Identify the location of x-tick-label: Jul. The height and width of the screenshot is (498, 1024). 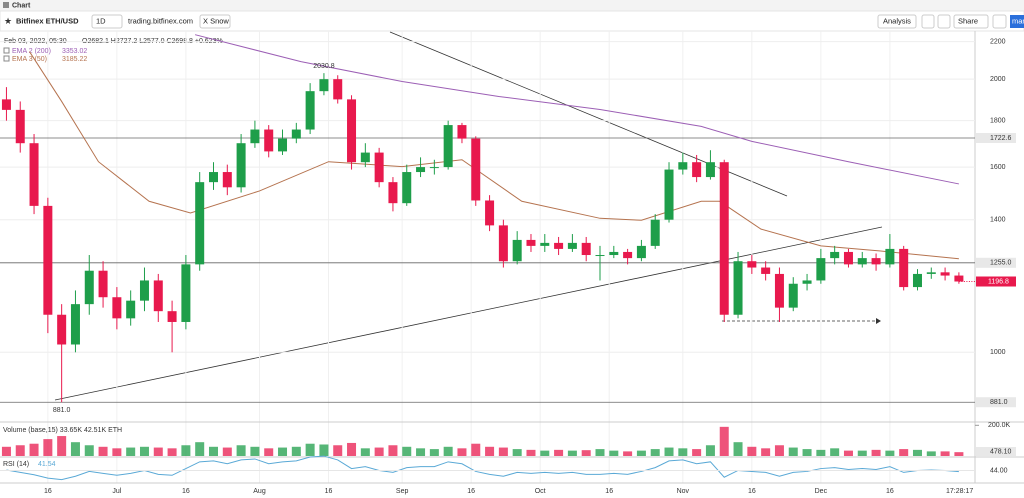
(116, 491).